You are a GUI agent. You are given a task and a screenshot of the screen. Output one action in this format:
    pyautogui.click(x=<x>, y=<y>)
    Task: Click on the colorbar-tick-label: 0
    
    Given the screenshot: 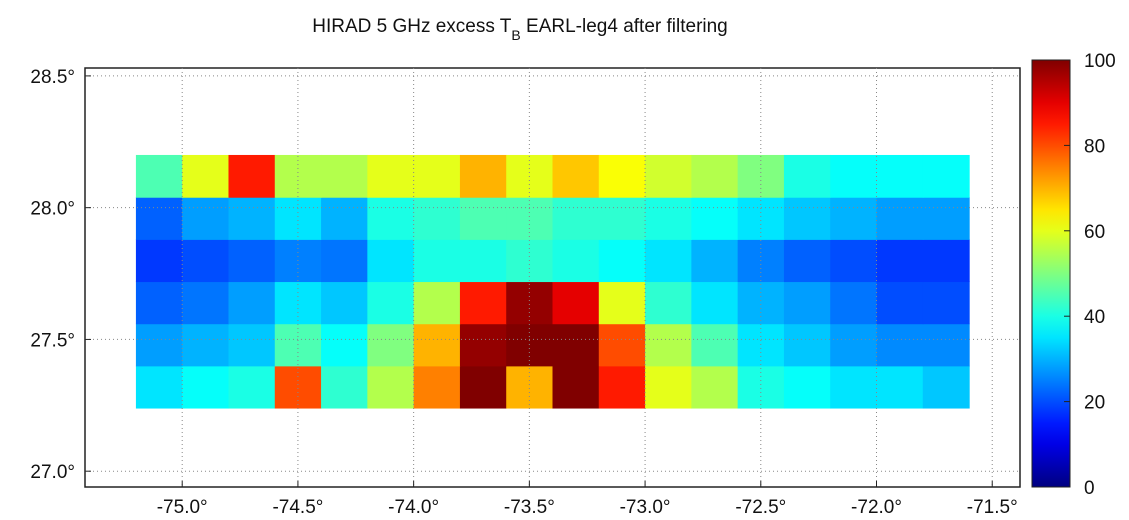 What is the action you would take?
    pyautogui.click(x=1089, y=488)
    